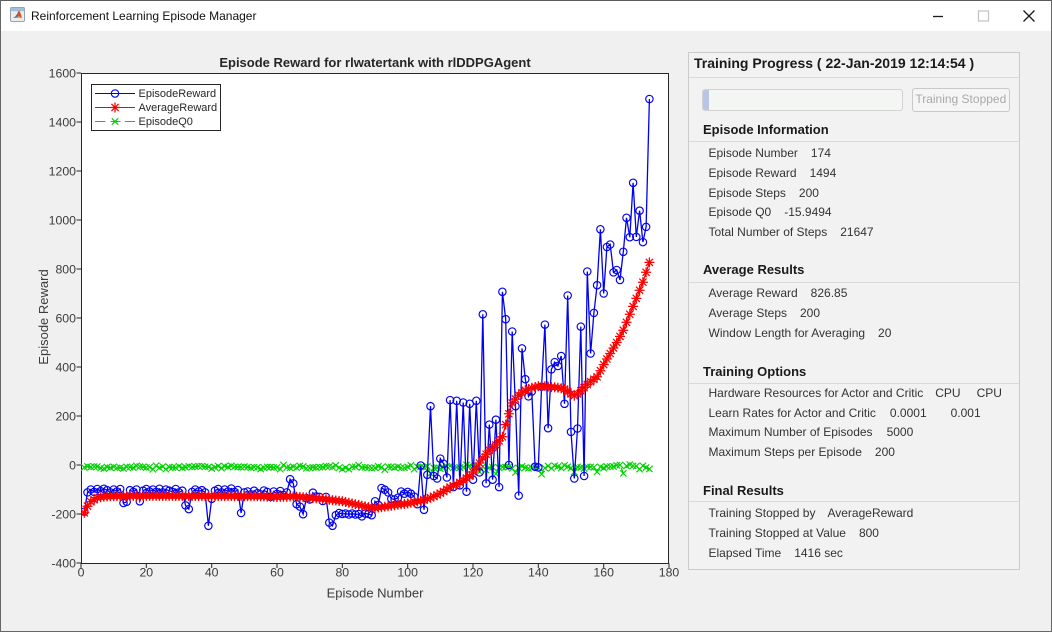 Image resolution: width=1052 pixels, height=632 pixels. What do you see at coordinates (63, 171) in the screenshot?
I see `svg-text: 1200` at bounding box center [63, 171].